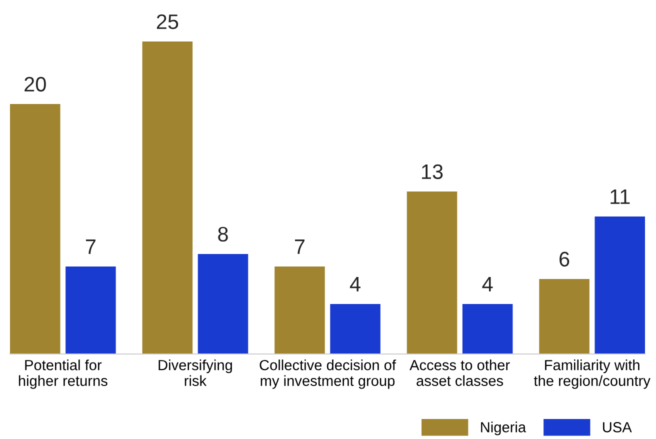 The image size is (656, 439). What do you see at coordinates (460, 373) in the screenshot?
I see `x-tick-label: Access to other asset classes` at bounding box center [460, 373].